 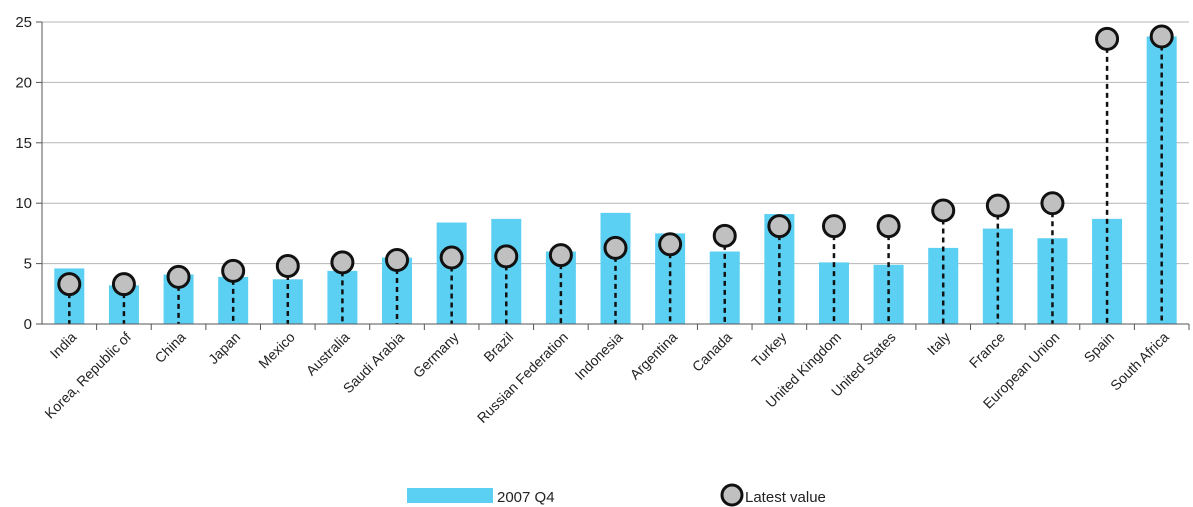 I want to click on y-tick-label: 25, so click(x=23, y=22).